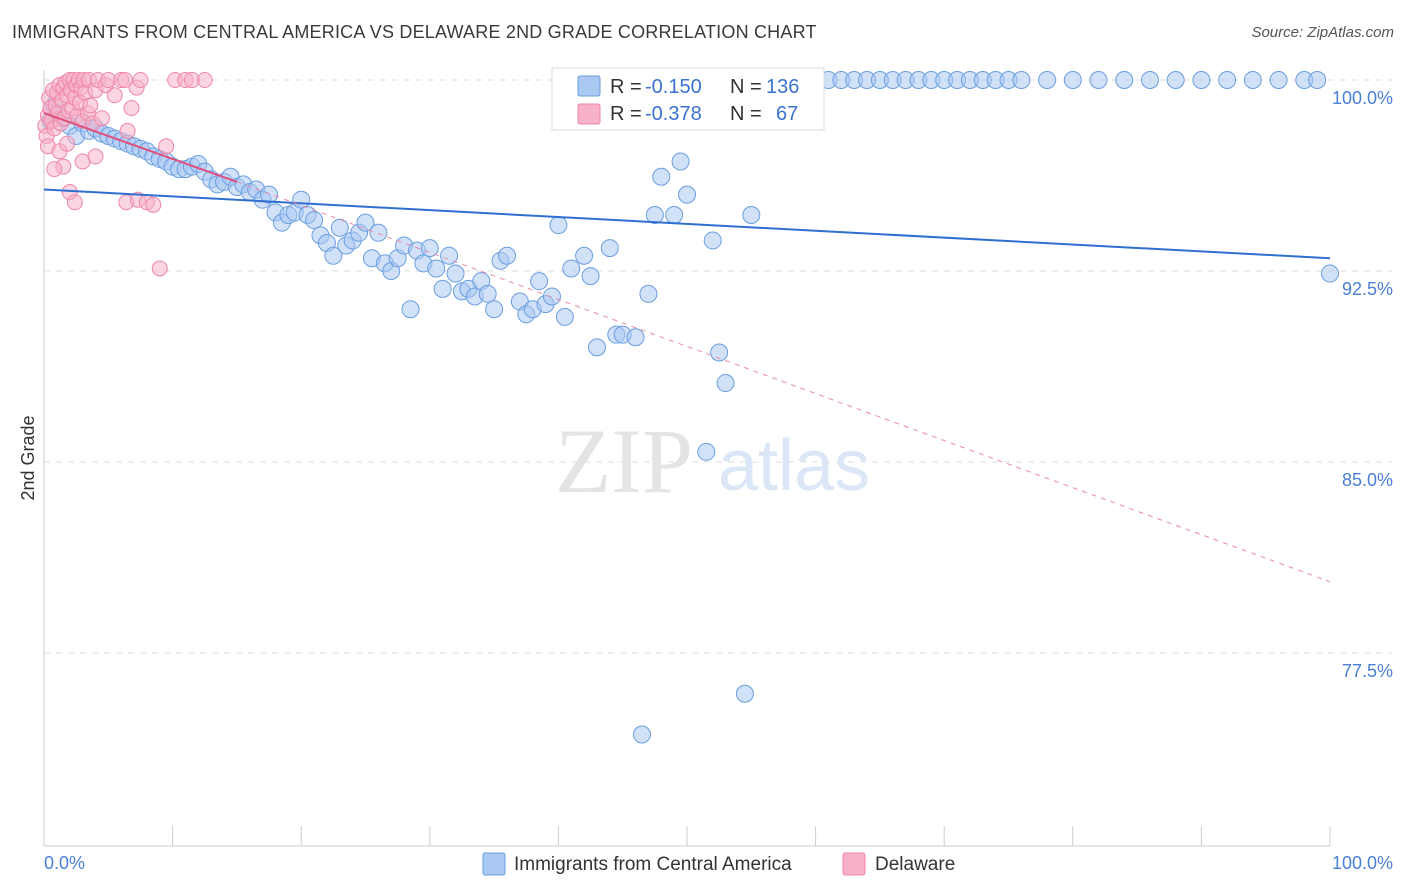 Image resolution: width=1406 pixels, height=892 pixels. What do you see at coordinates (687, 224) in the screenshot?
I see `trend-line-central-america` at bounding box center [687, 224].